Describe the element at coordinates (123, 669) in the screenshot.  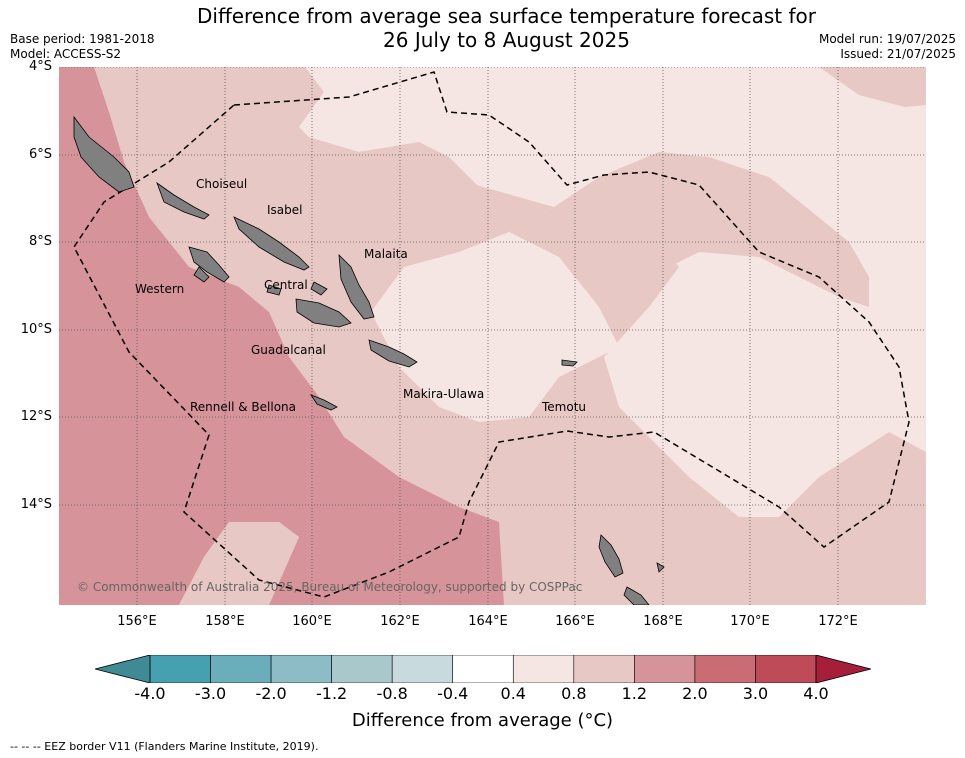
I see `colorbar-under-arrow` at that location.